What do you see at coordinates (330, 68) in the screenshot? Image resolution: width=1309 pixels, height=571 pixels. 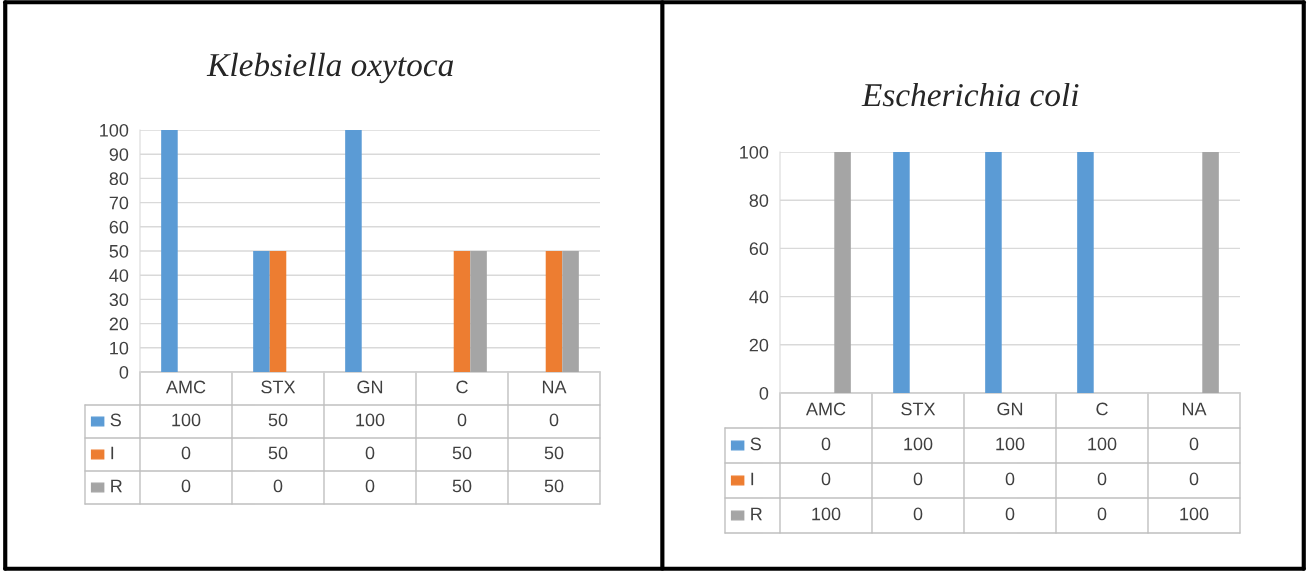 I see `chart-title: Klebsiella oxytoca` at bounding box center [330, 68].